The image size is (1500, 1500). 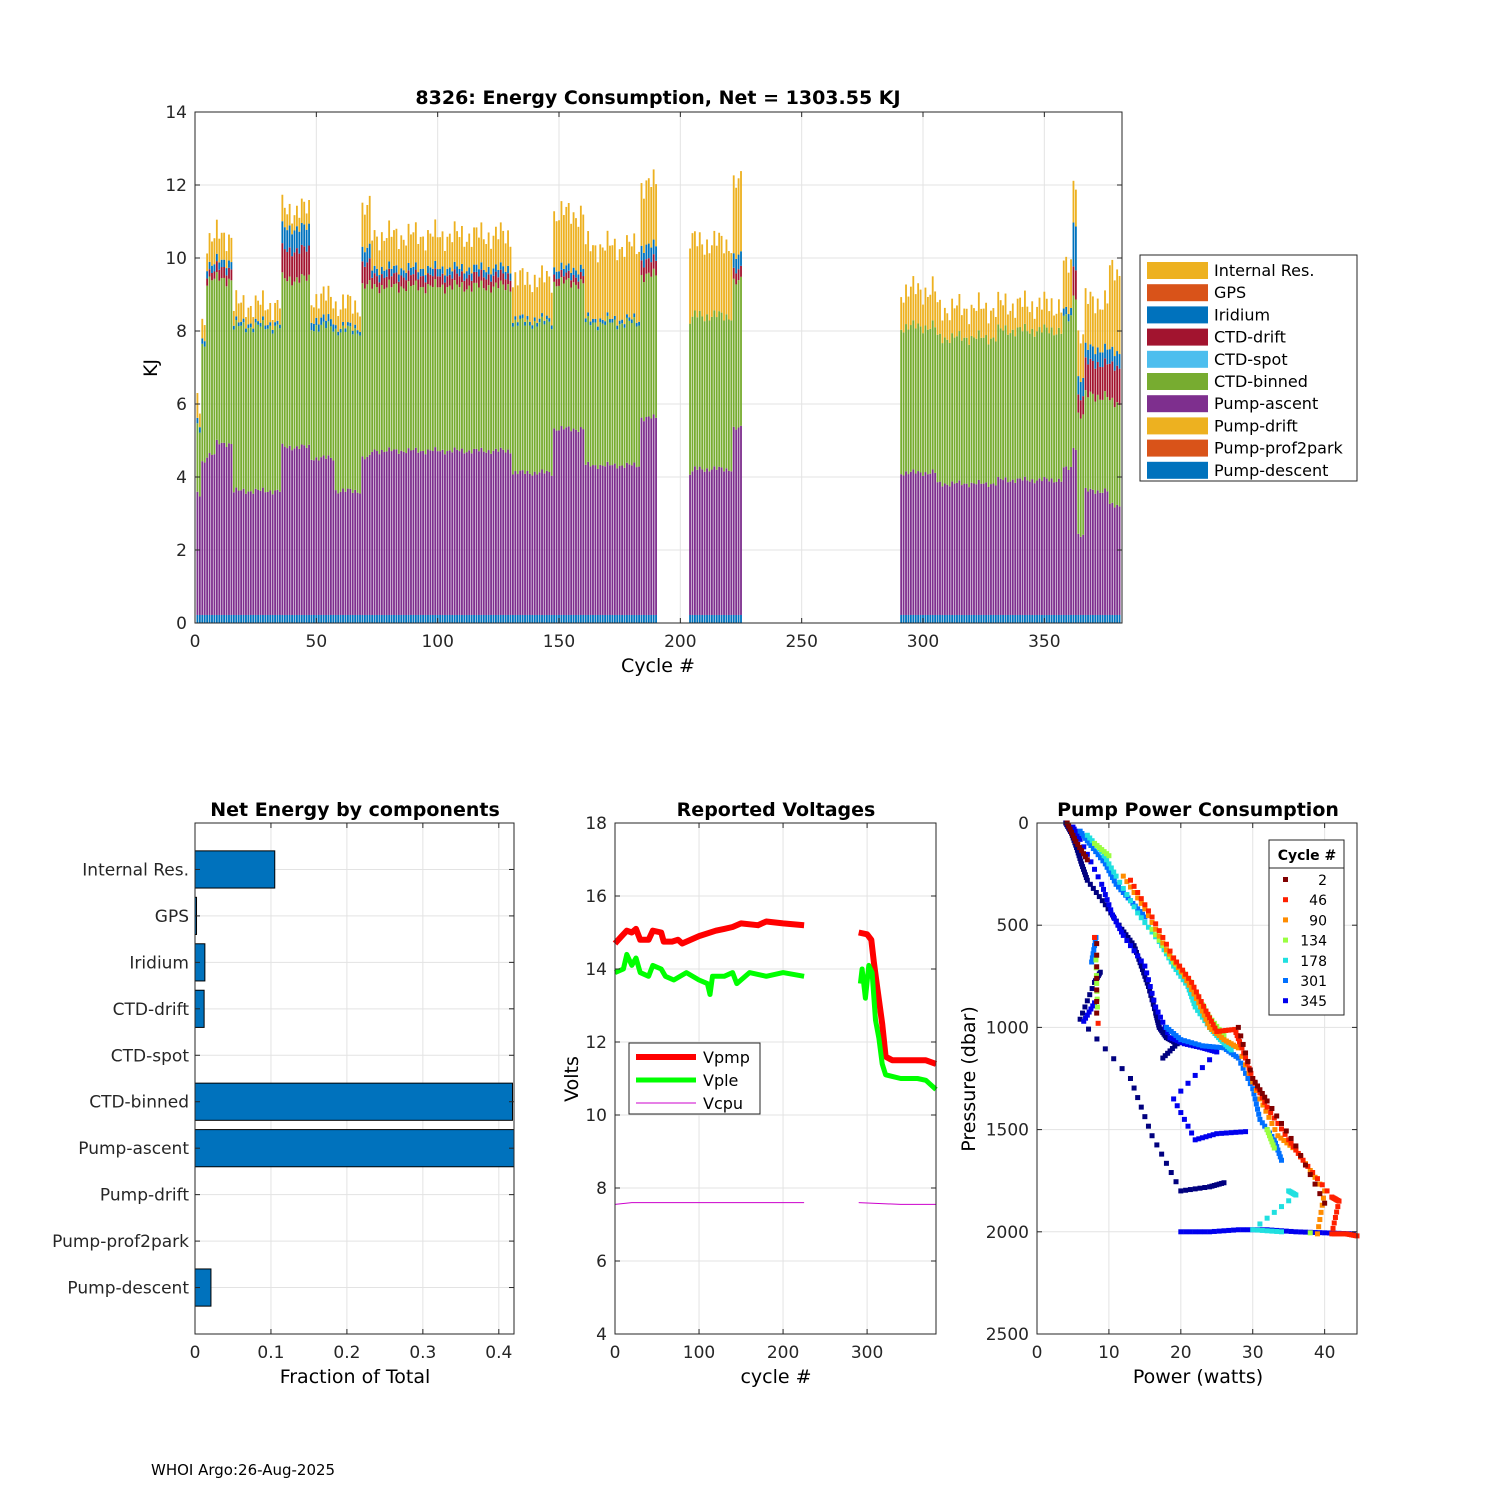 What do you see at coordinates (1007, 1233) in the screenshot?
I see `y-tick-label: 2000` at bounding box center [1007, 1233].